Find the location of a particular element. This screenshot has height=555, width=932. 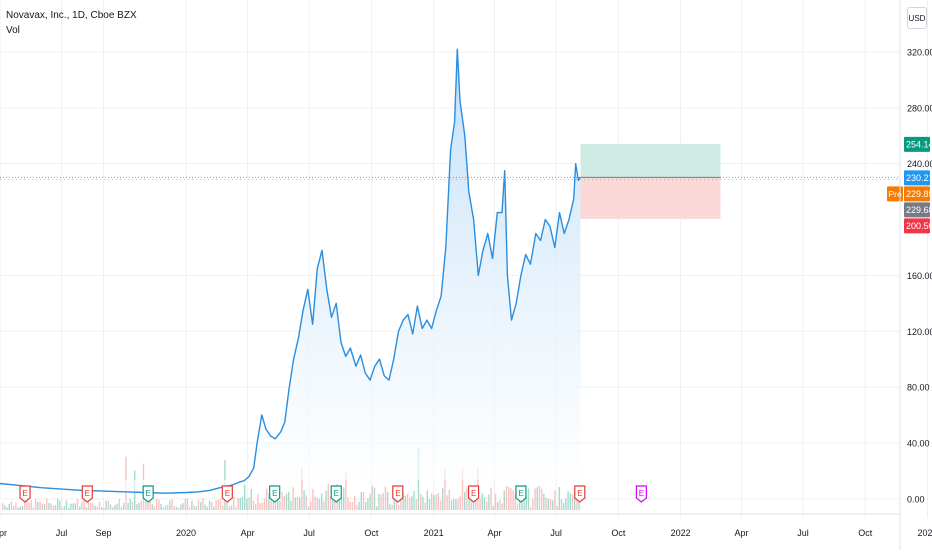

x-tick-label: Jul is located at coordinates (62, 533).